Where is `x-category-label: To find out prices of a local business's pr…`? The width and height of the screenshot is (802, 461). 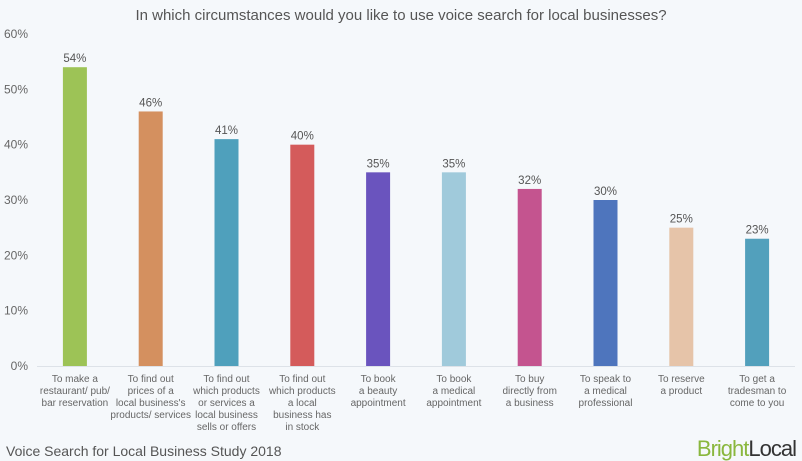
x-category-label: To find out prices of a local business's pr… is located at coordinates (150, 397).